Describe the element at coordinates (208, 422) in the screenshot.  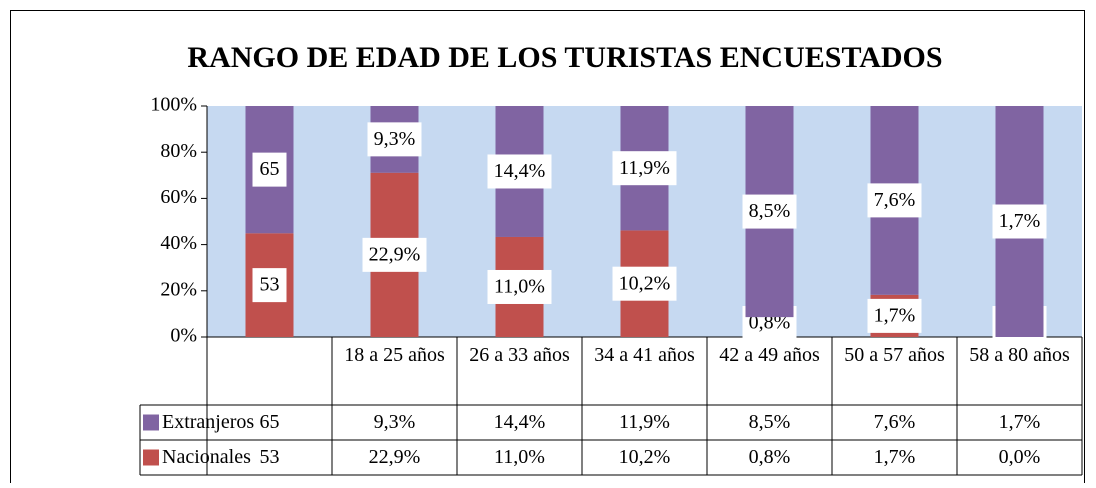
I see `legend-label: Extranjeros` at that location.